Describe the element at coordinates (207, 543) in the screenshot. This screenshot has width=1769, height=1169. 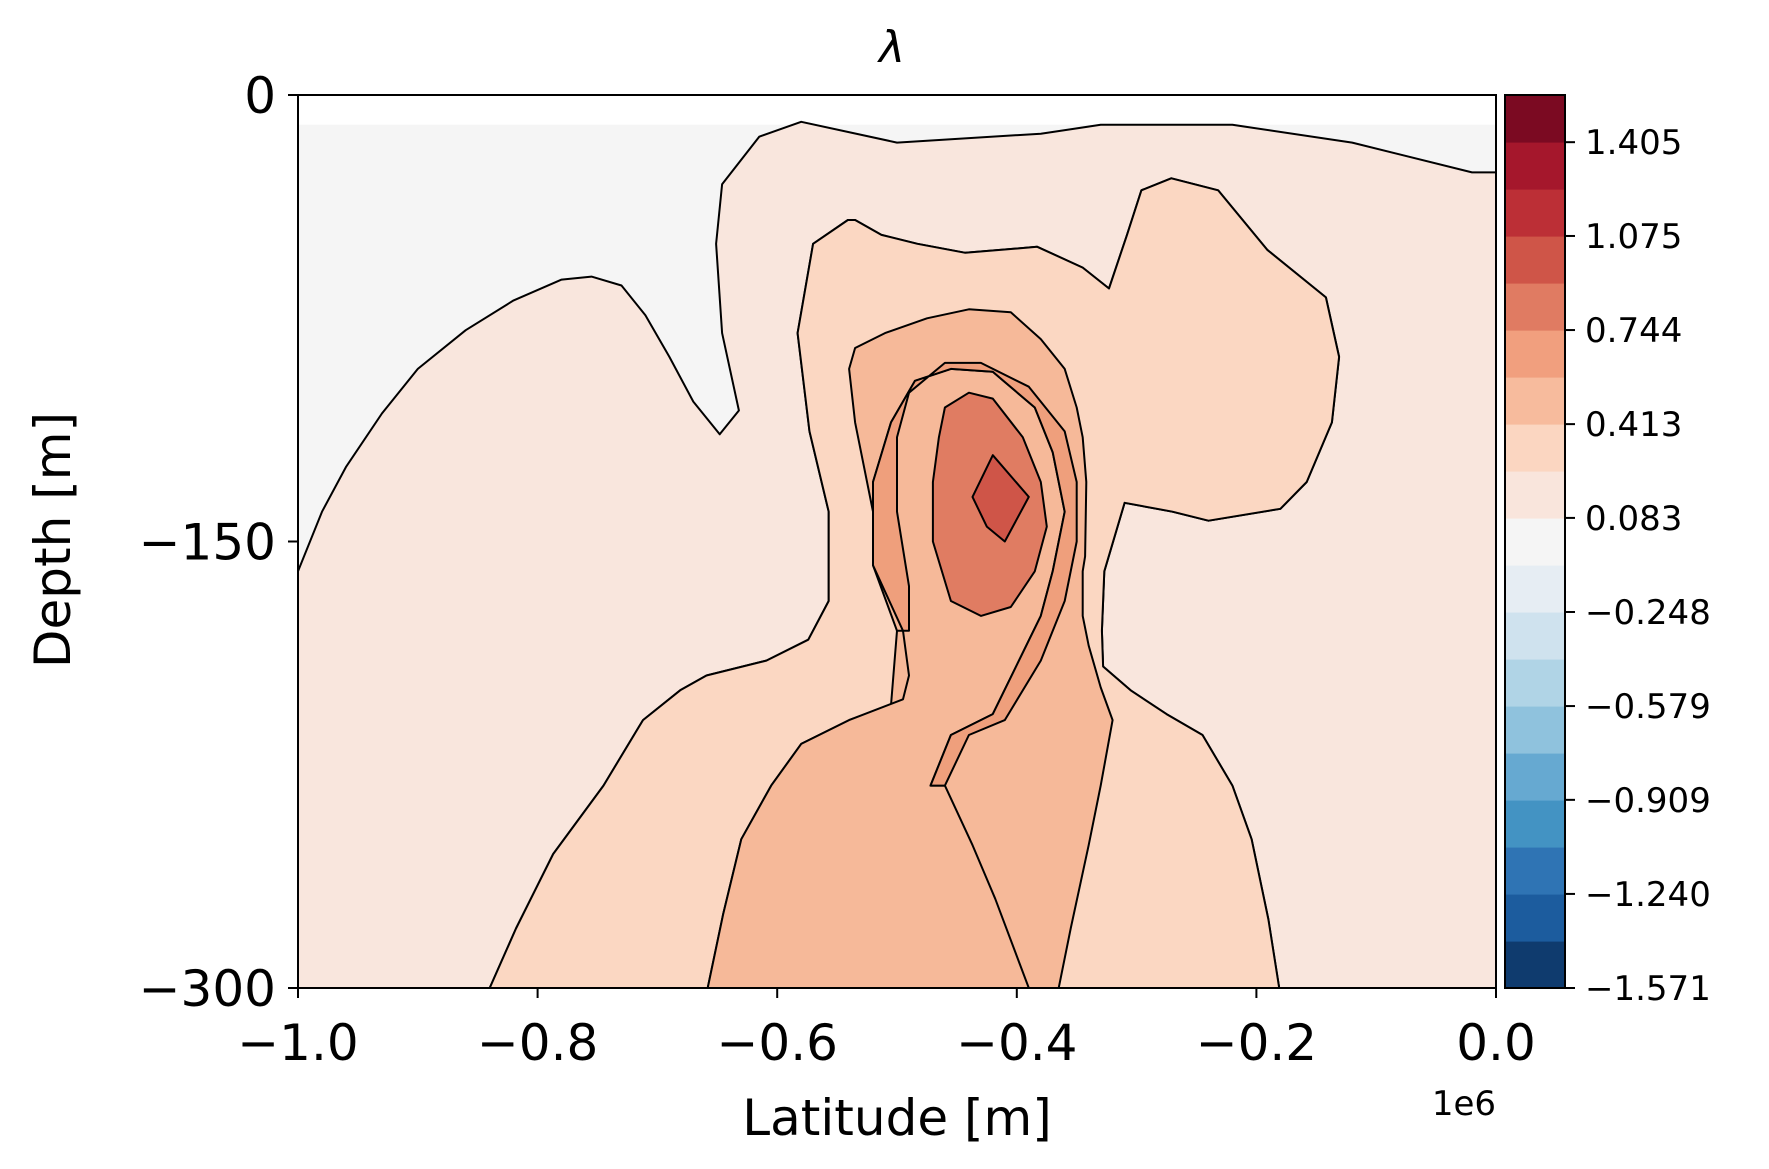
I see `y-tick-label: −150` at that location.